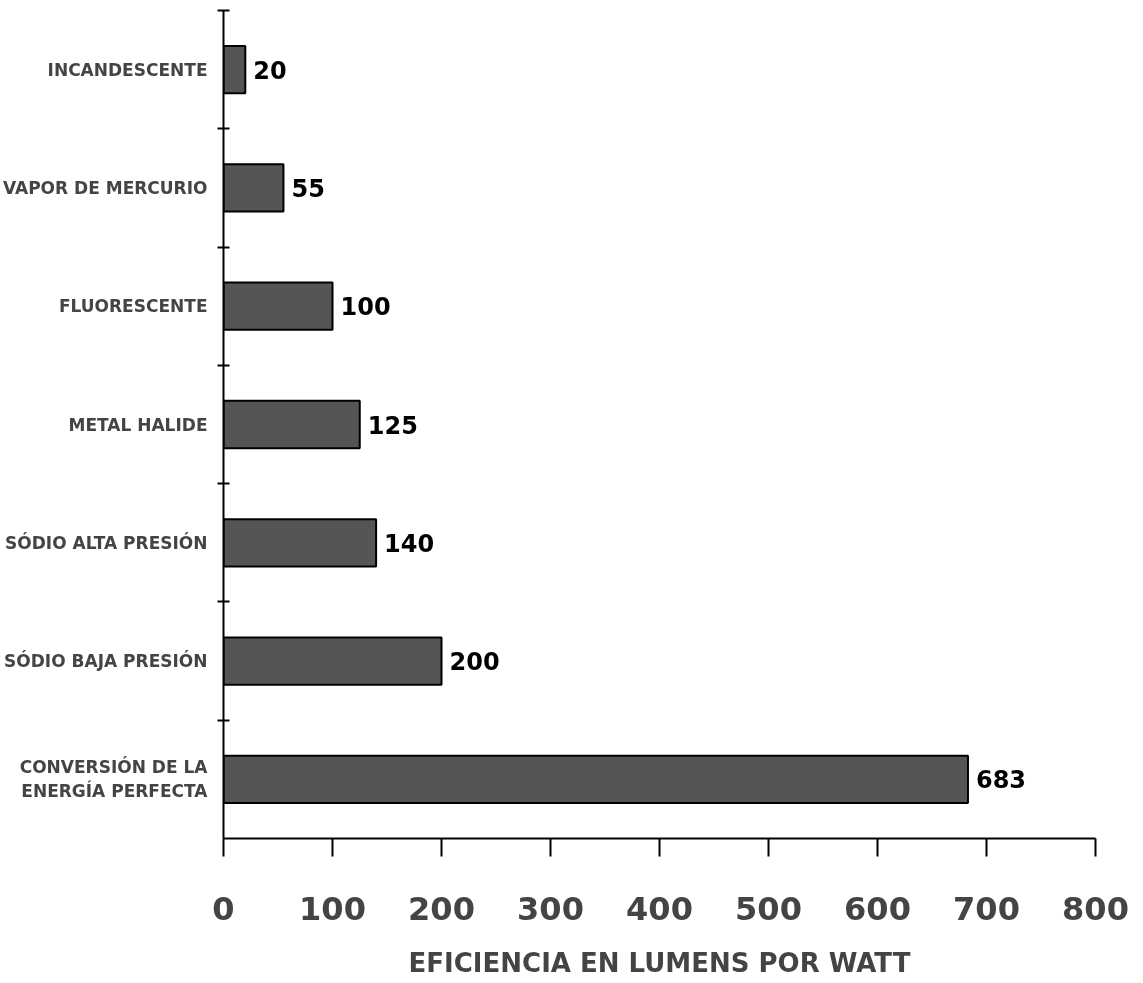  Describe the element at coordinates (1095, 908) in the screenshot. I see `x-tick-label: 800` at that location.